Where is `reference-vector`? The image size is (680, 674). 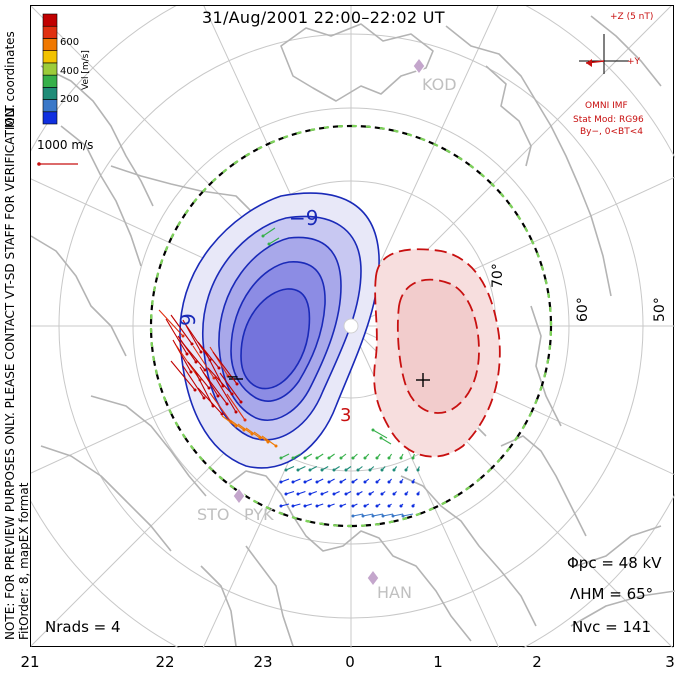
reference-vector is located at coordinates (57, 164).